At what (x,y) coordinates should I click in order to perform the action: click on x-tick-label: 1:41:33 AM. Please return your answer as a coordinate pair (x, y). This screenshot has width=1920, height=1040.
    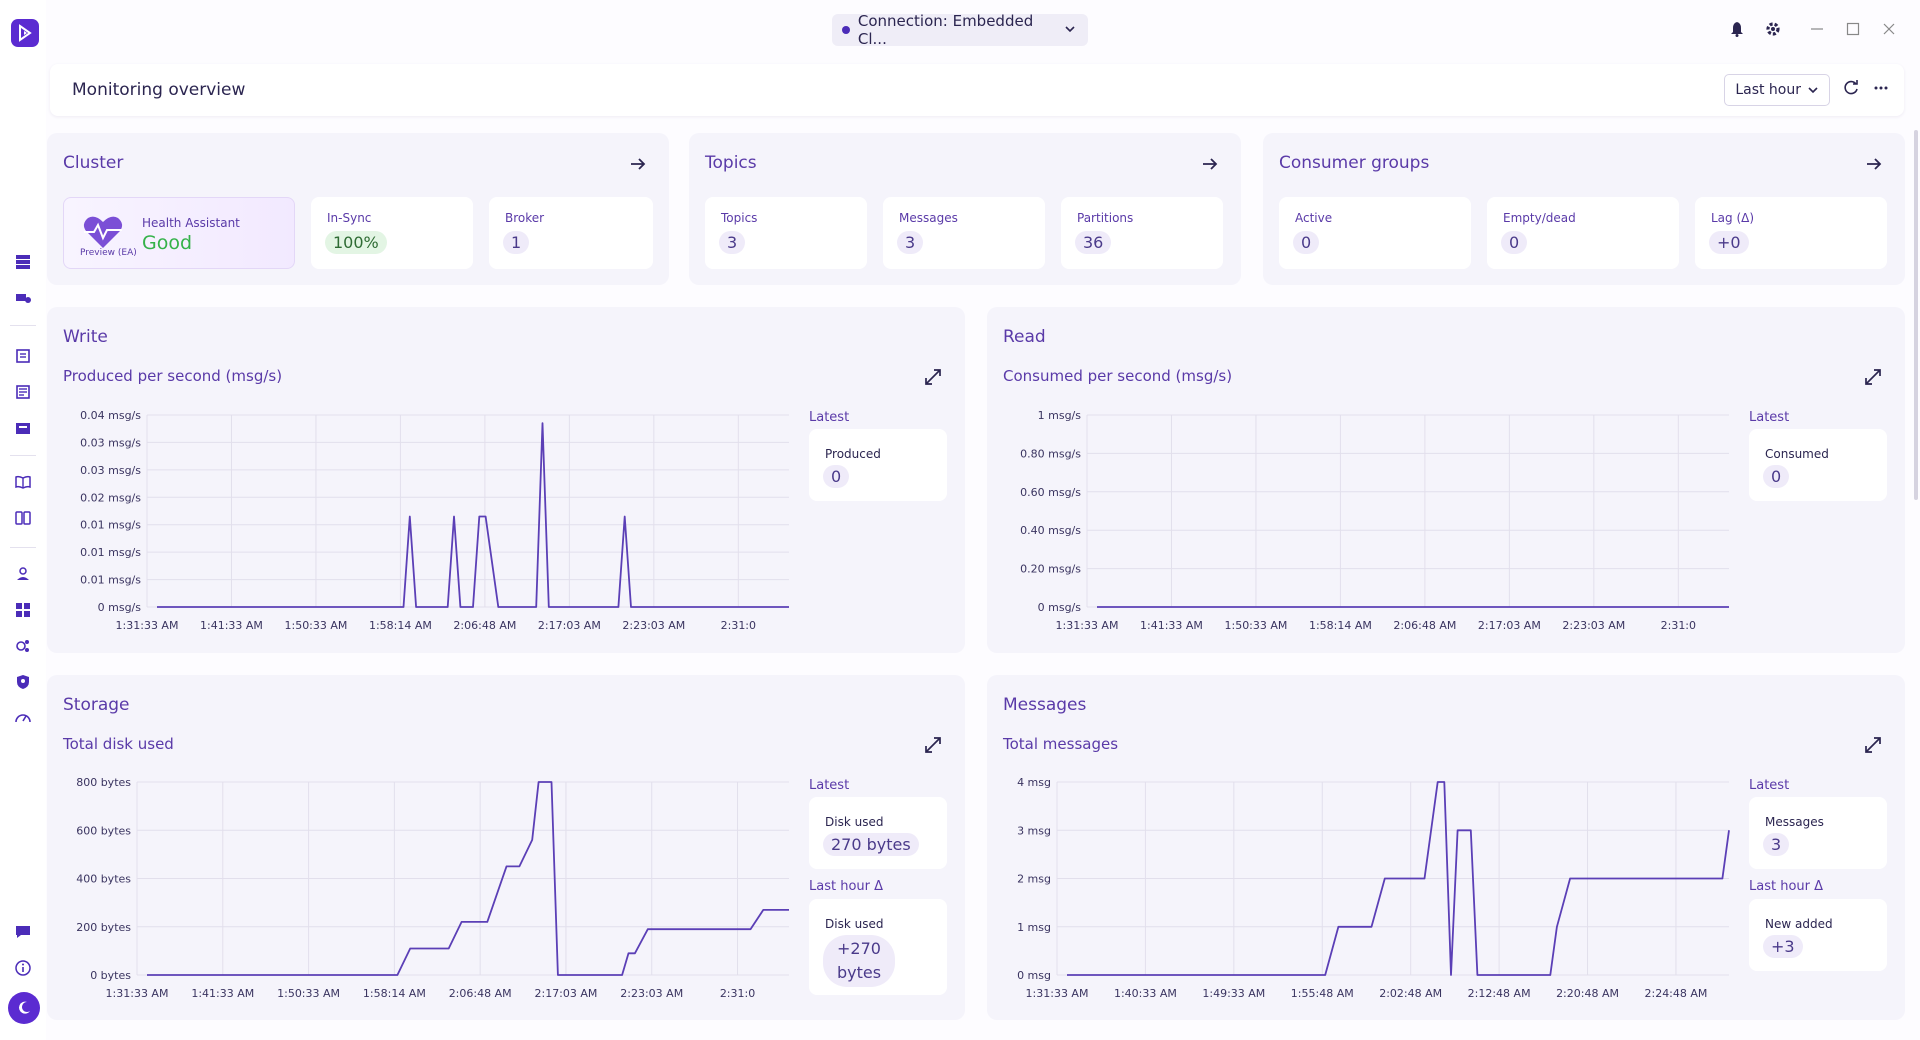
    Looking at the image, I should click on (1171, 625).